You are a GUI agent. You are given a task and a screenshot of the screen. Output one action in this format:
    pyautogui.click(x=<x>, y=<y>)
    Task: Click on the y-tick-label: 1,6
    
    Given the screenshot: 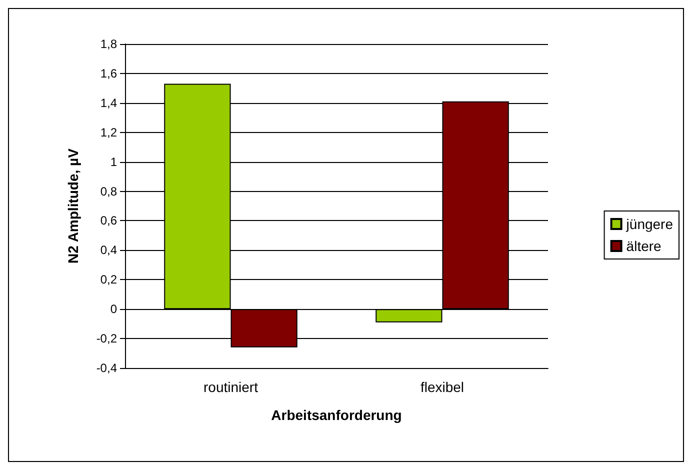 What is the action you would take?
    pyautogui.click(x=109, y=73)
    